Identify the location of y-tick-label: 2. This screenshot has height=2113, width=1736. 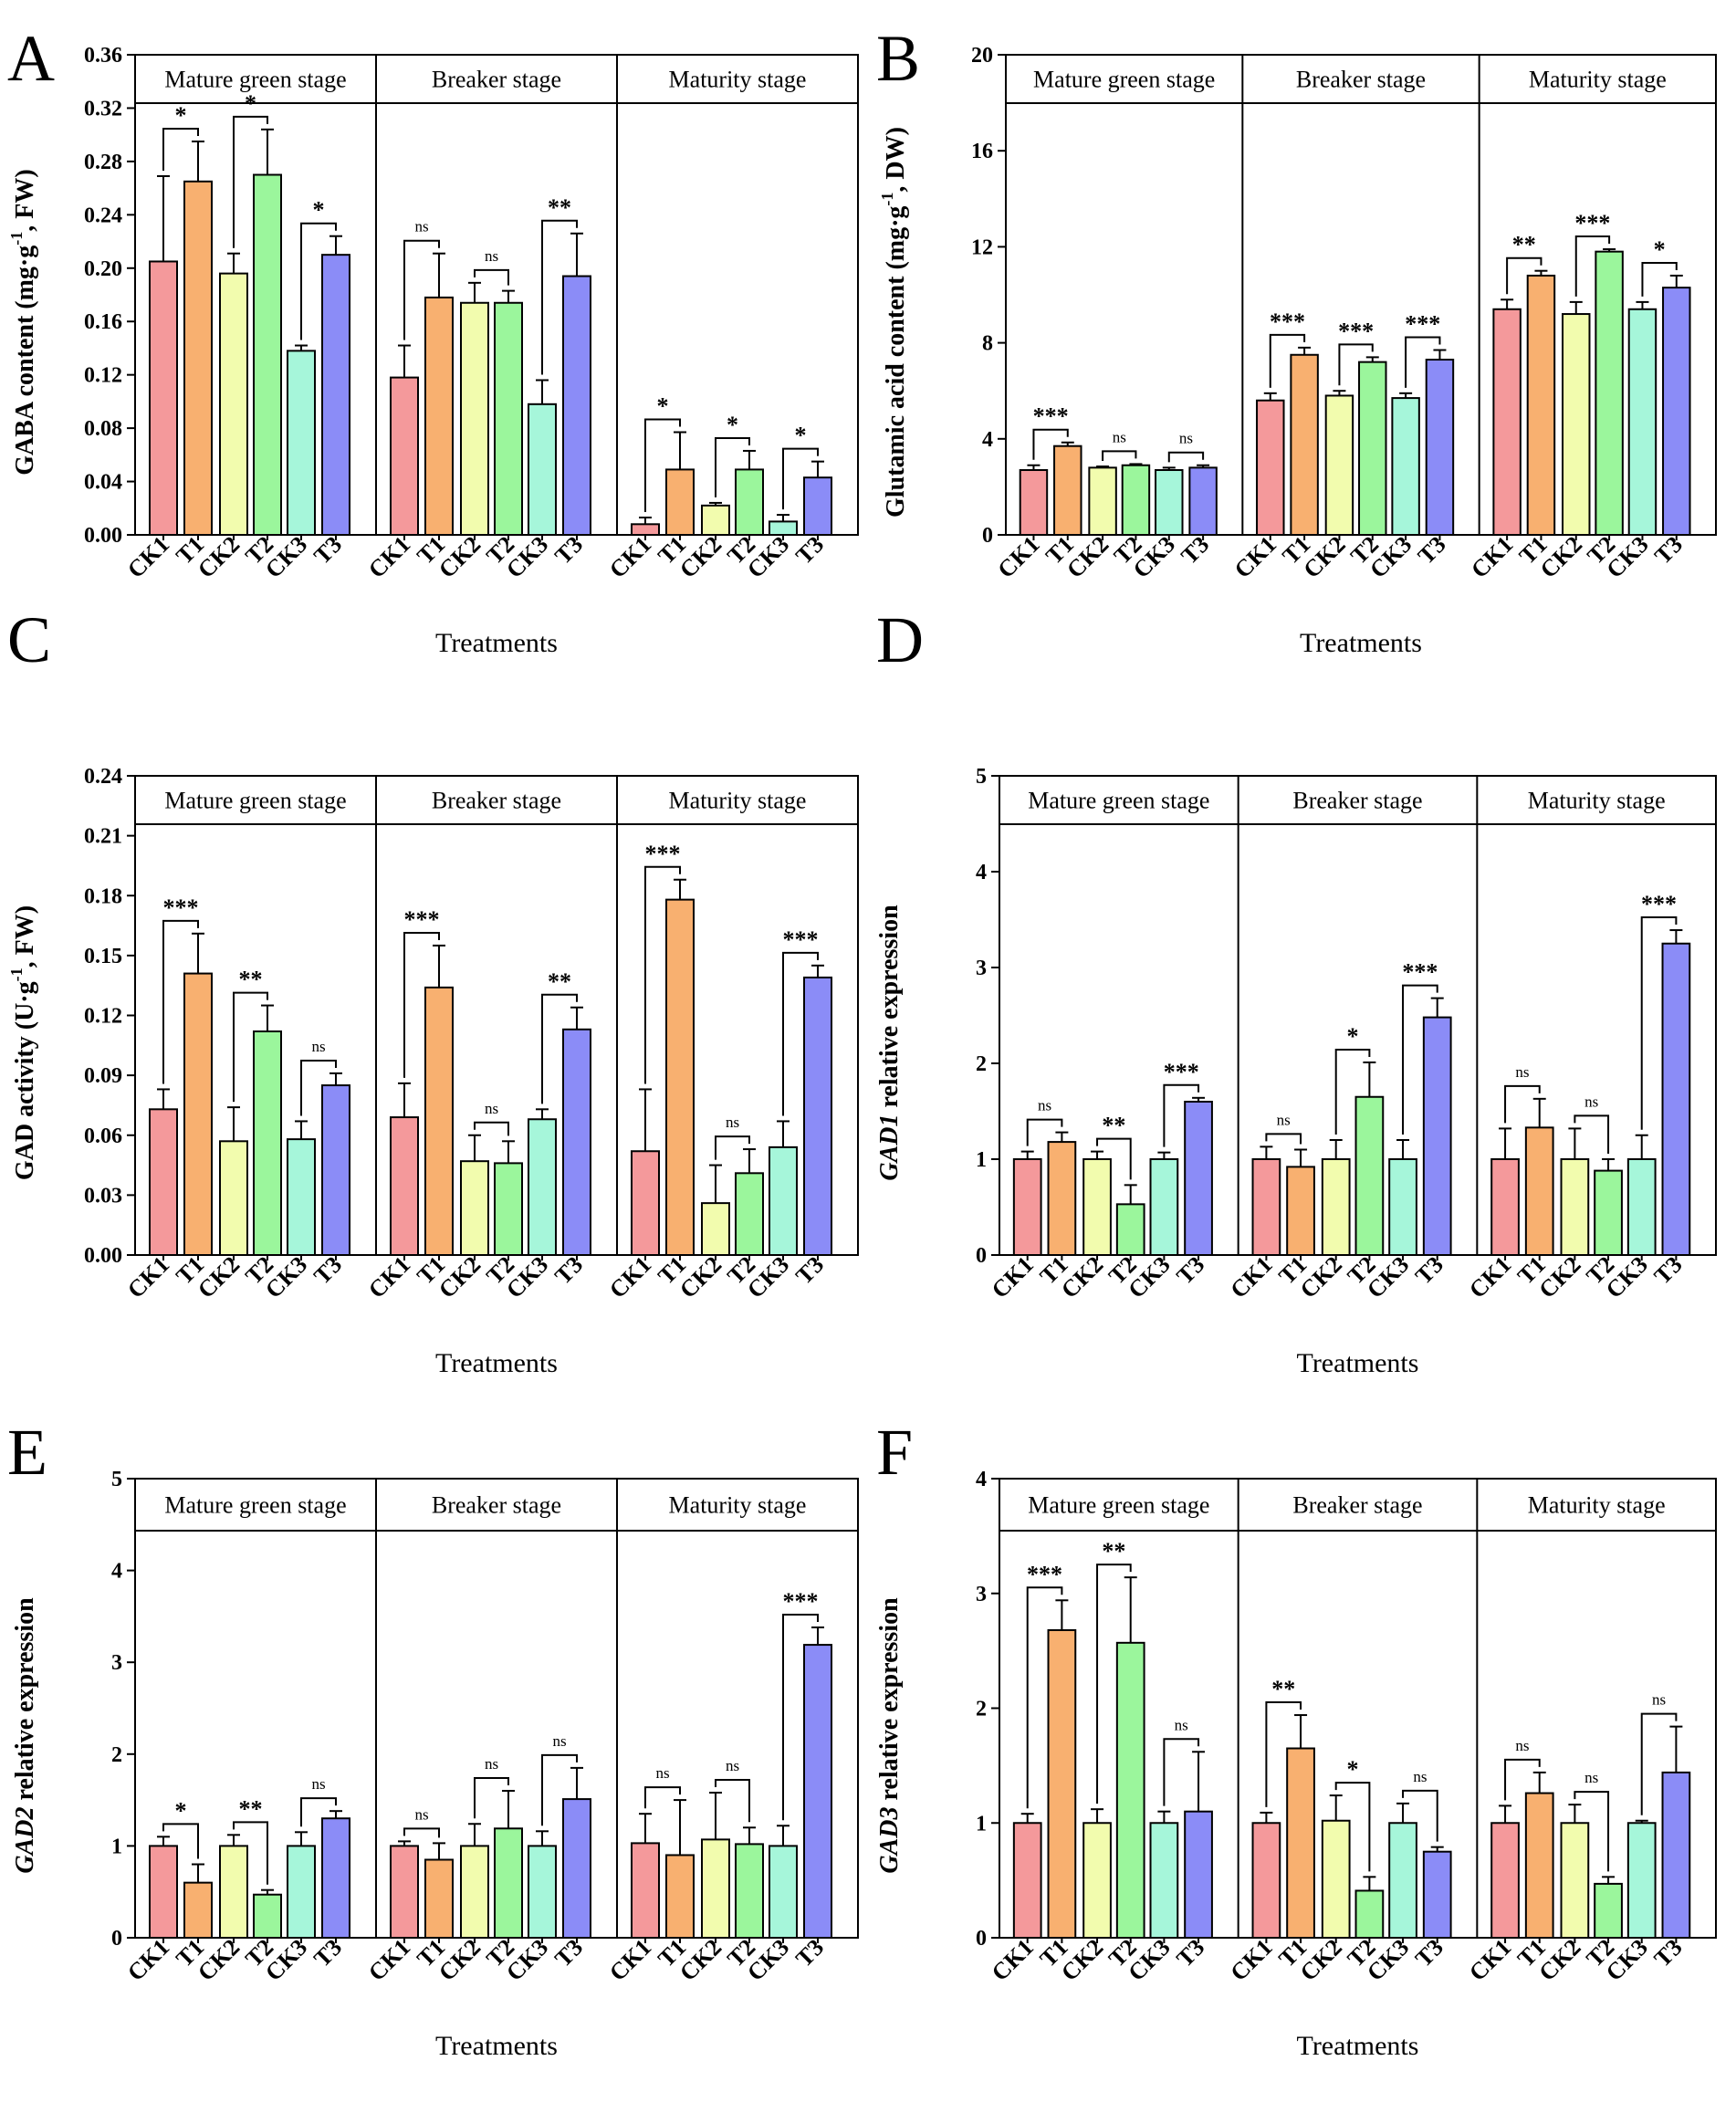
(116, 1755).